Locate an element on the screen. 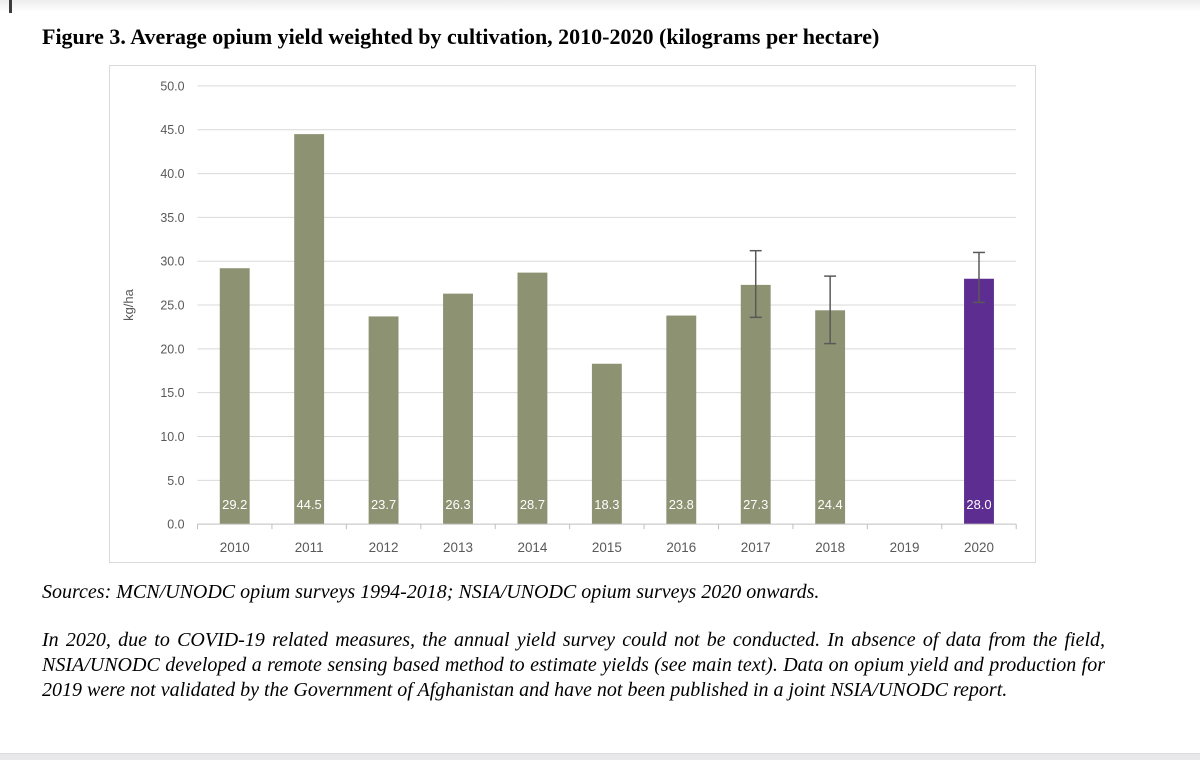  svg-text: 45.0 is located at coordinates (172, 130).